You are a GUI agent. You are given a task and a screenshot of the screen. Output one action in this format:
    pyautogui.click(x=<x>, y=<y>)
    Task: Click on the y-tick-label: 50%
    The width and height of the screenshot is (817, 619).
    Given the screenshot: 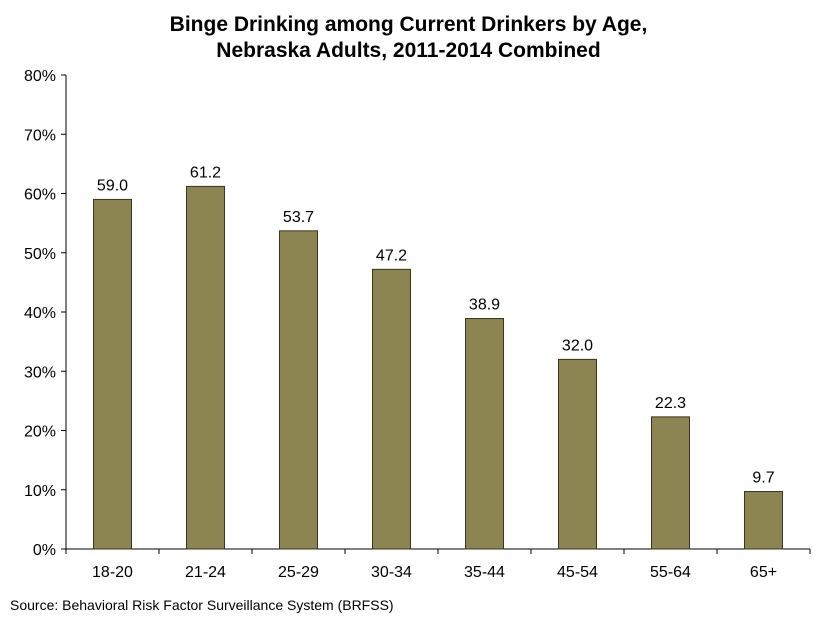 What is the action you would take?
    pyautogui.click(x=40, y=254)
    